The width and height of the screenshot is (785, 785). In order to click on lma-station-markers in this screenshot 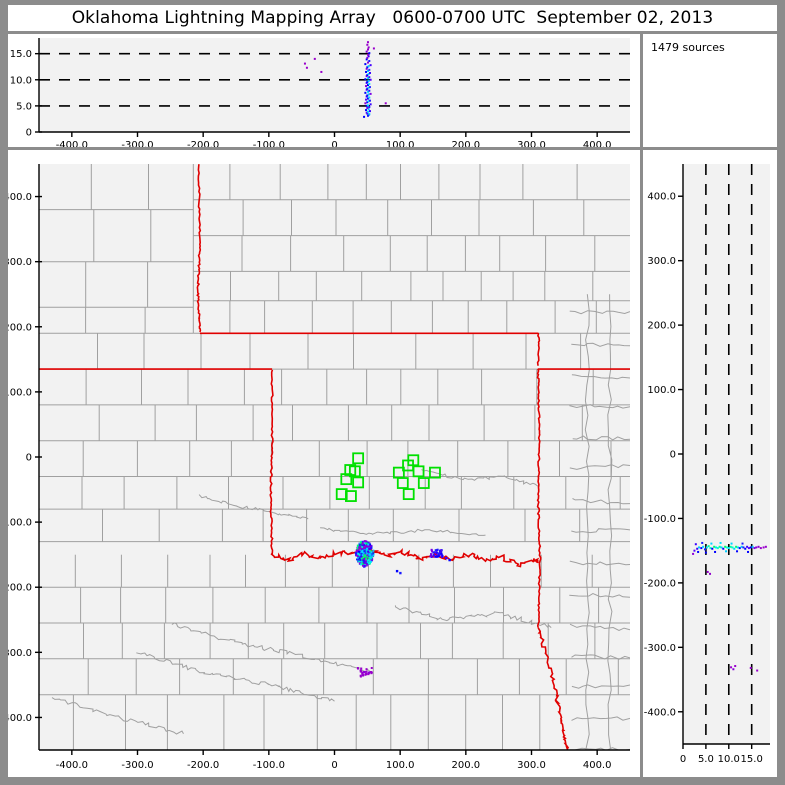, I will do `click(388, 477)`.